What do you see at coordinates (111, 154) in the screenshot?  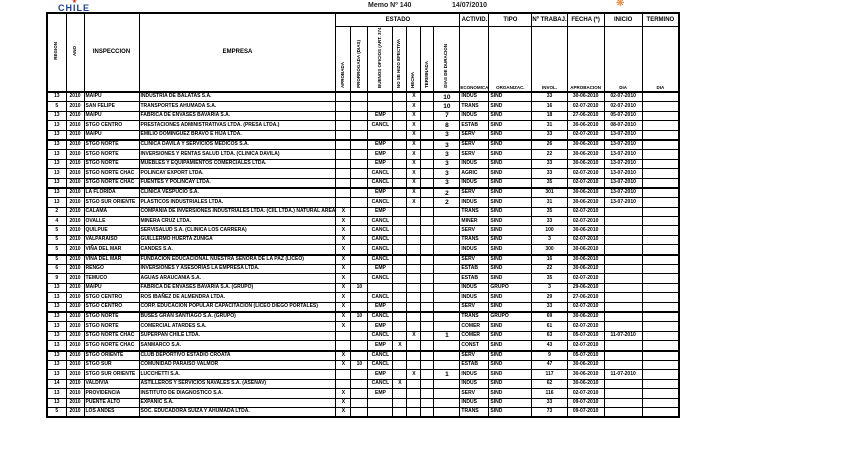 I see `cell-inspeccion: STGO NORTE` at bounding box center [111, 154].